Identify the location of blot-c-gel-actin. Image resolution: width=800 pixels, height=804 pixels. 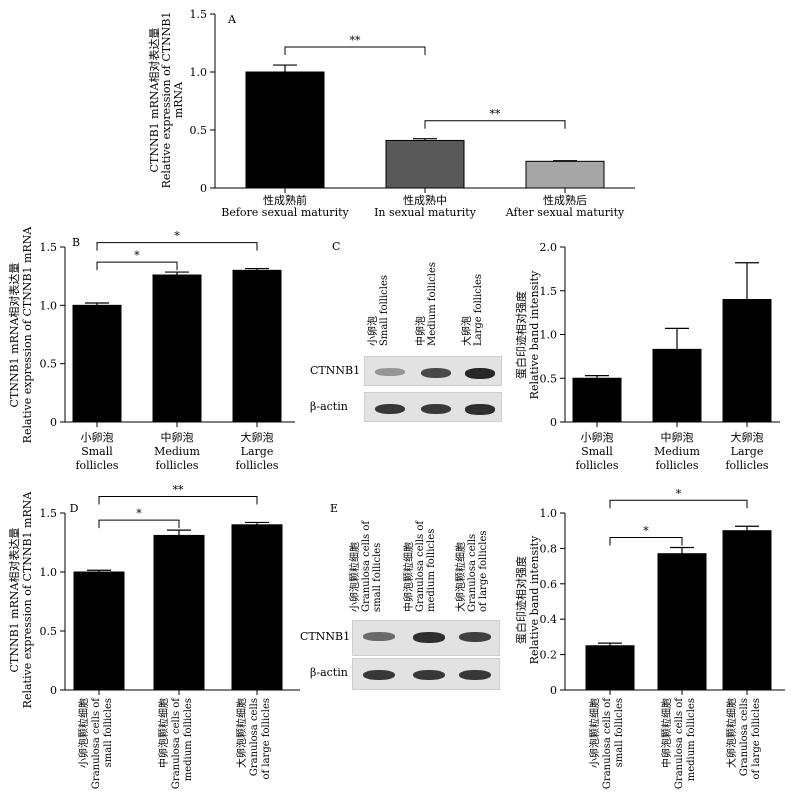
(433, 407).